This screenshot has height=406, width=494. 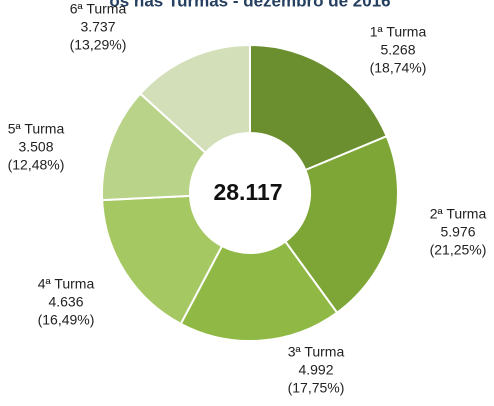 I want to click on slice-category: 6ª Turma, so click(x=98, y=9).